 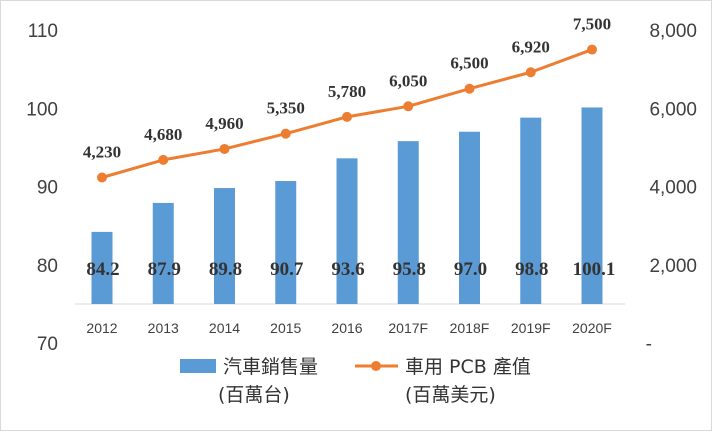 I want to click on x-tick-label: 2015, so click(x=285, y=328).